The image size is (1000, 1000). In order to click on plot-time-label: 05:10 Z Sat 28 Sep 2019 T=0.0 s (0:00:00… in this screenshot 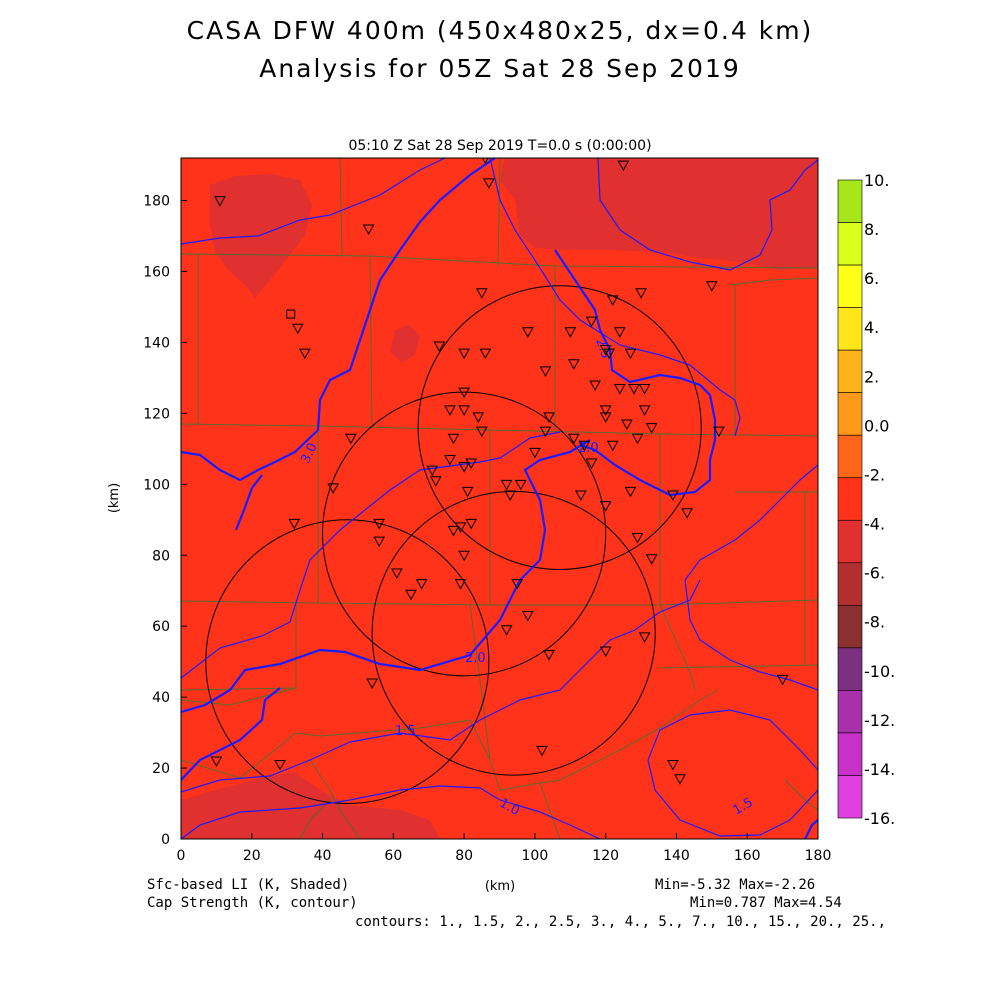, I will do `click(499, 146)`.